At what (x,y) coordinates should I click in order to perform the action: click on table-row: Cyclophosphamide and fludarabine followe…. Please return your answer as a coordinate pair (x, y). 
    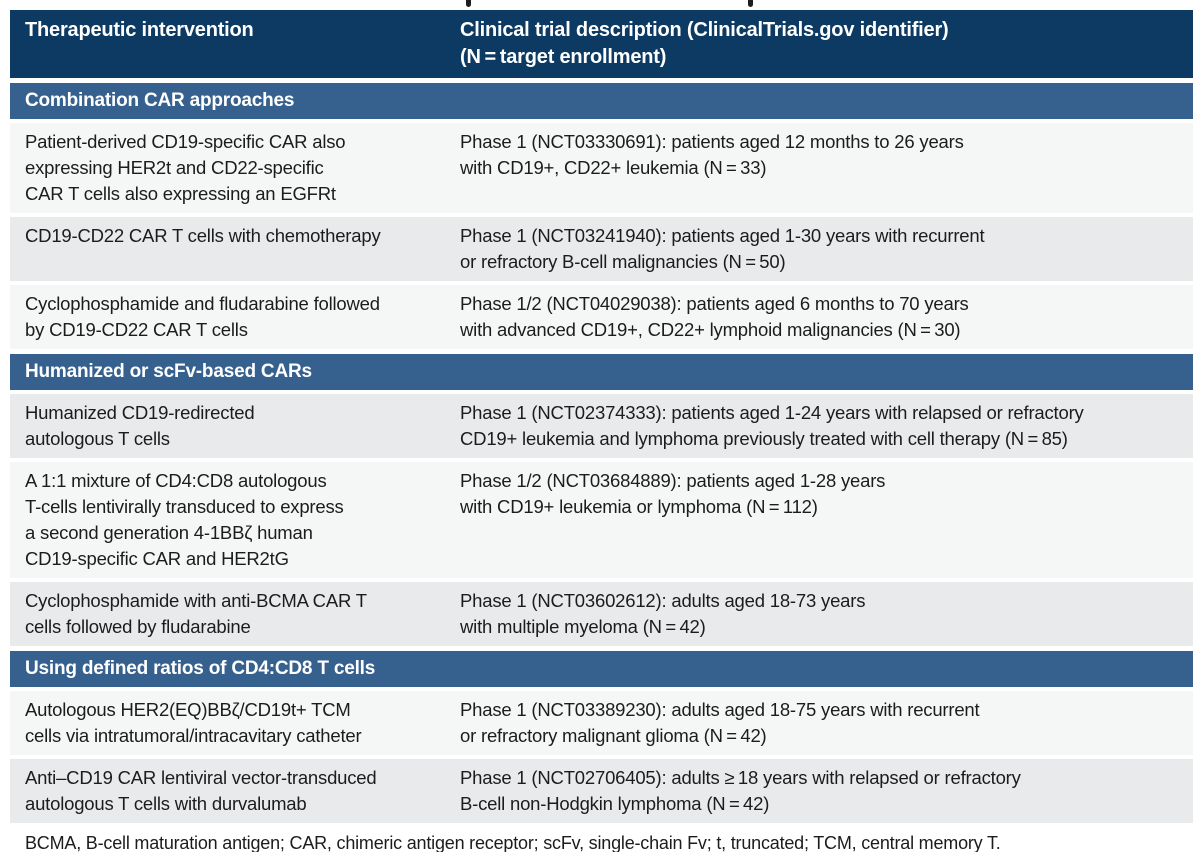
    Looking at the image, I should click on (601, 317).